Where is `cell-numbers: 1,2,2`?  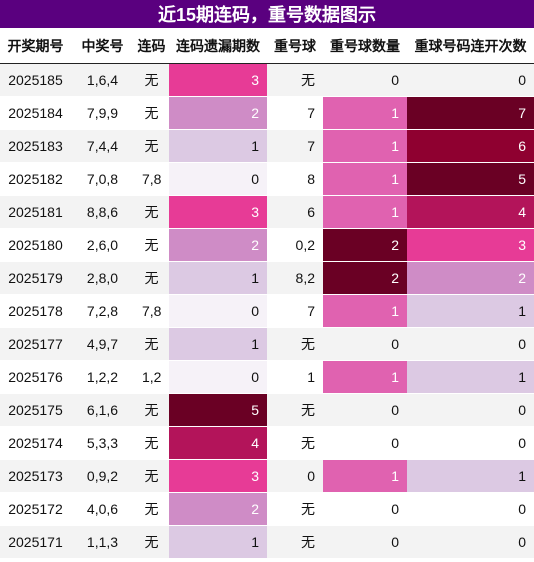
cell-numbers: 1,2,2 is located at coordinates (102, 377).